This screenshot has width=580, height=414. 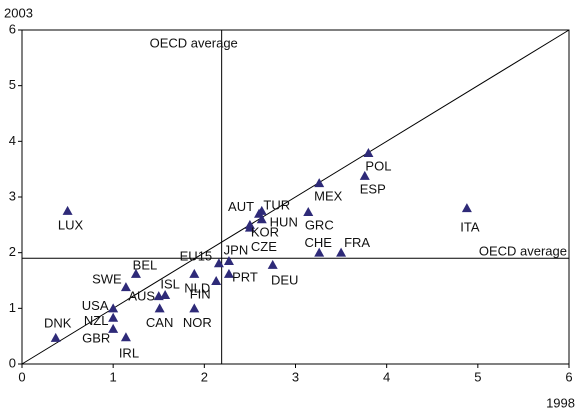 What do you see at coordinates (284, 279) in the screenshot?
I see `point-label: DEU` at bounding box center [284, 279].